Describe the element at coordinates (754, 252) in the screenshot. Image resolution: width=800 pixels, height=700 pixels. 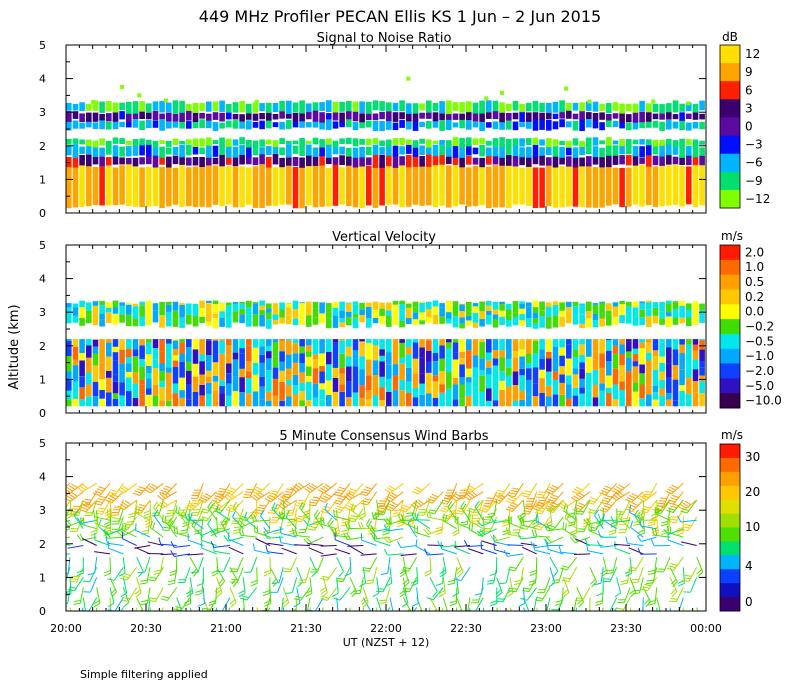
I see `colorbar-label: 2.0` at that location.